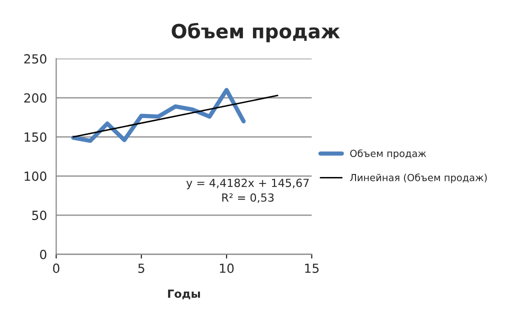  I want to click on annotation: y = 4,4182x + 145,67, so click(247, 184).